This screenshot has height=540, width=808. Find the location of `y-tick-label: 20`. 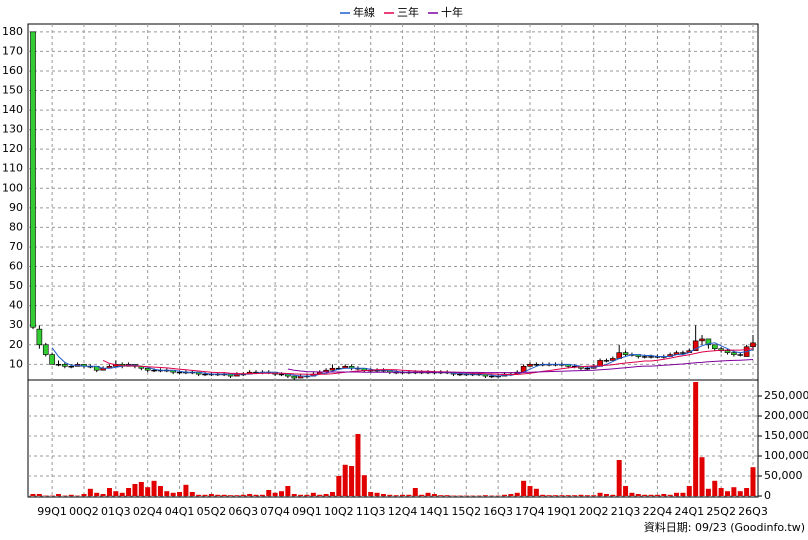

y-tick-label: 20 is located at coordinates (16, 344).